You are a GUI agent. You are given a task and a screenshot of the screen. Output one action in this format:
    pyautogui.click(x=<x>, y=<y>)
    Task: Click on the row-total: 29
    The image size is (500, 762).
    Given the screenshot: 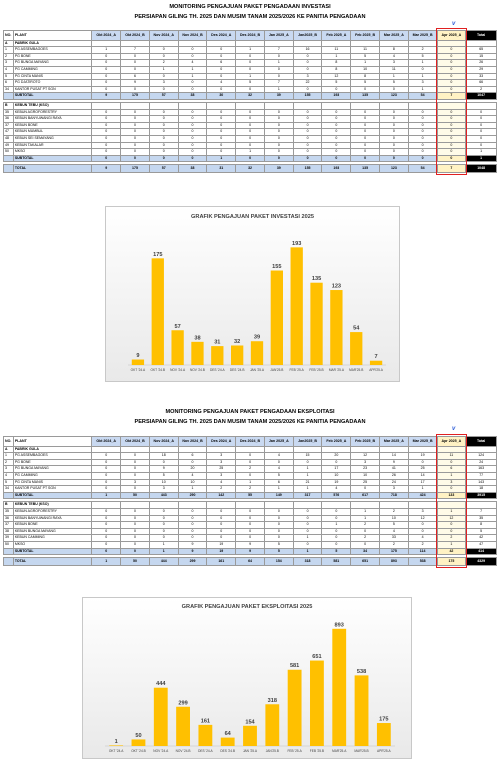 What is the action you would take?
    pyautogui.click(x=481, y=69)
    